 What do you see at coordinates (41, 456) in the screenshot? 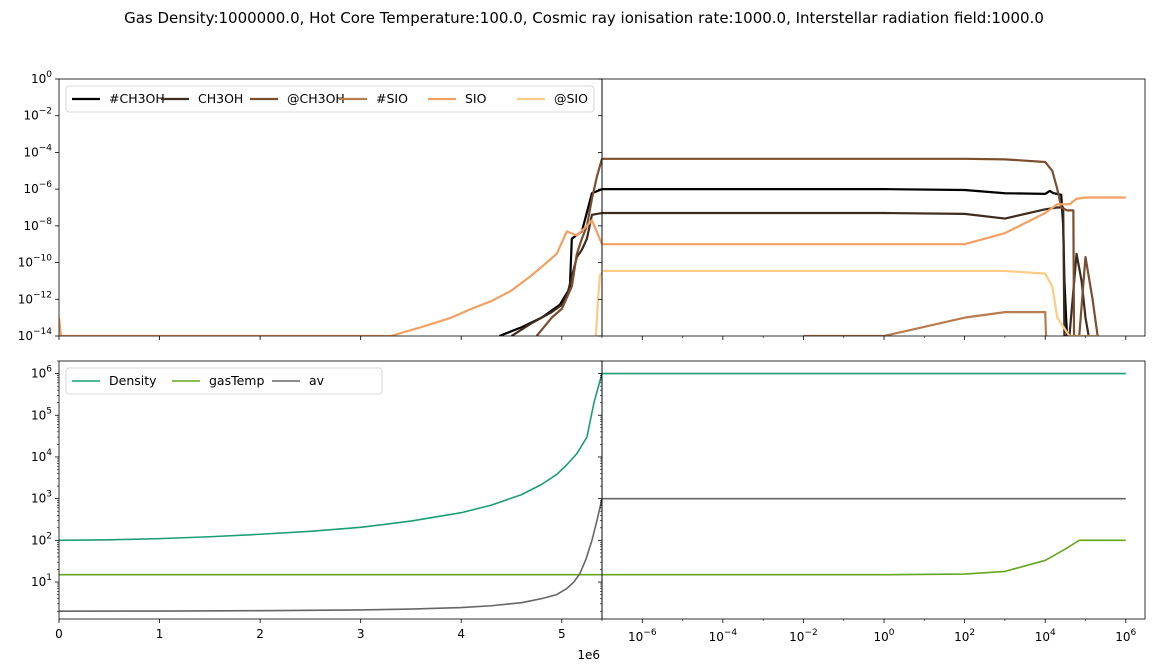
I see `y-tick-label: 10⁴` at bounding box center [41, 456].